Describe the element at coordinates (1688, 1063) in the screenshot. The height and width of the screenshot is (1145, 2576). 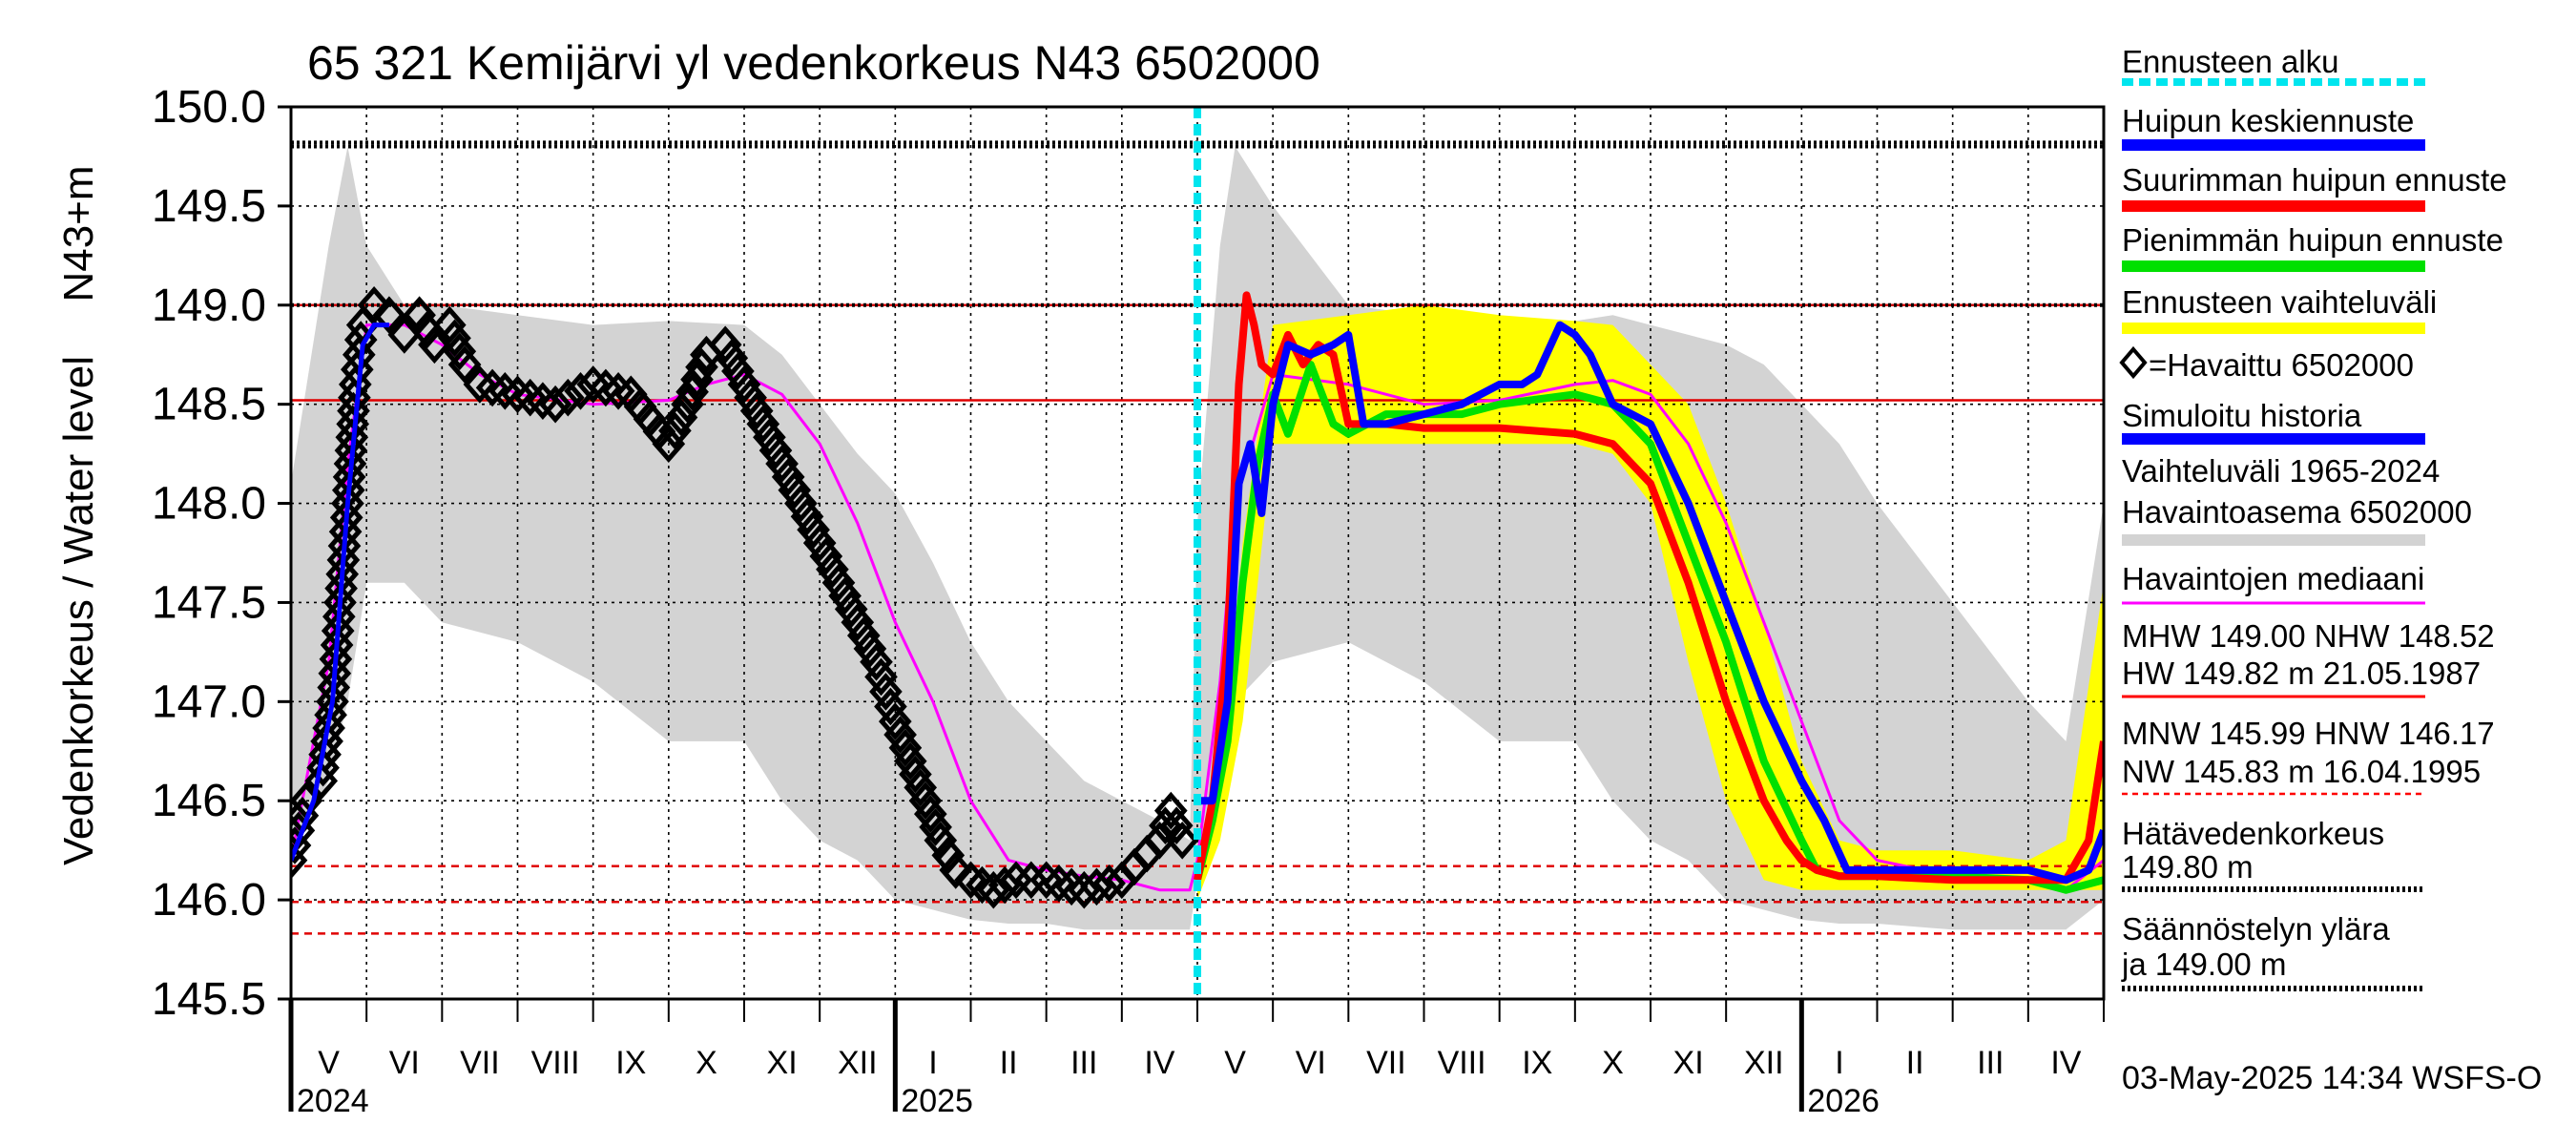
I see `month-label: XI` at that location.